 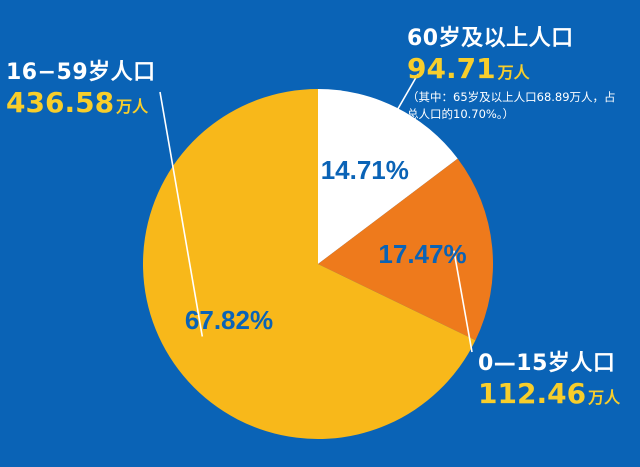 I want to click on value-unit-60-plus: 万人, so click(x=513, y=72).